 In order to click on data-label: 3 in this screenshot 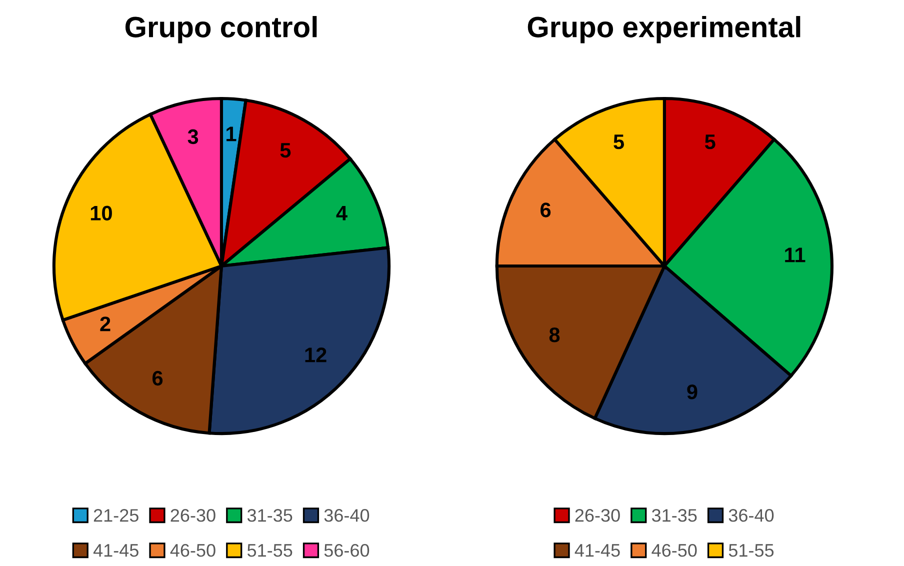, I will do `click(193, 136)`.